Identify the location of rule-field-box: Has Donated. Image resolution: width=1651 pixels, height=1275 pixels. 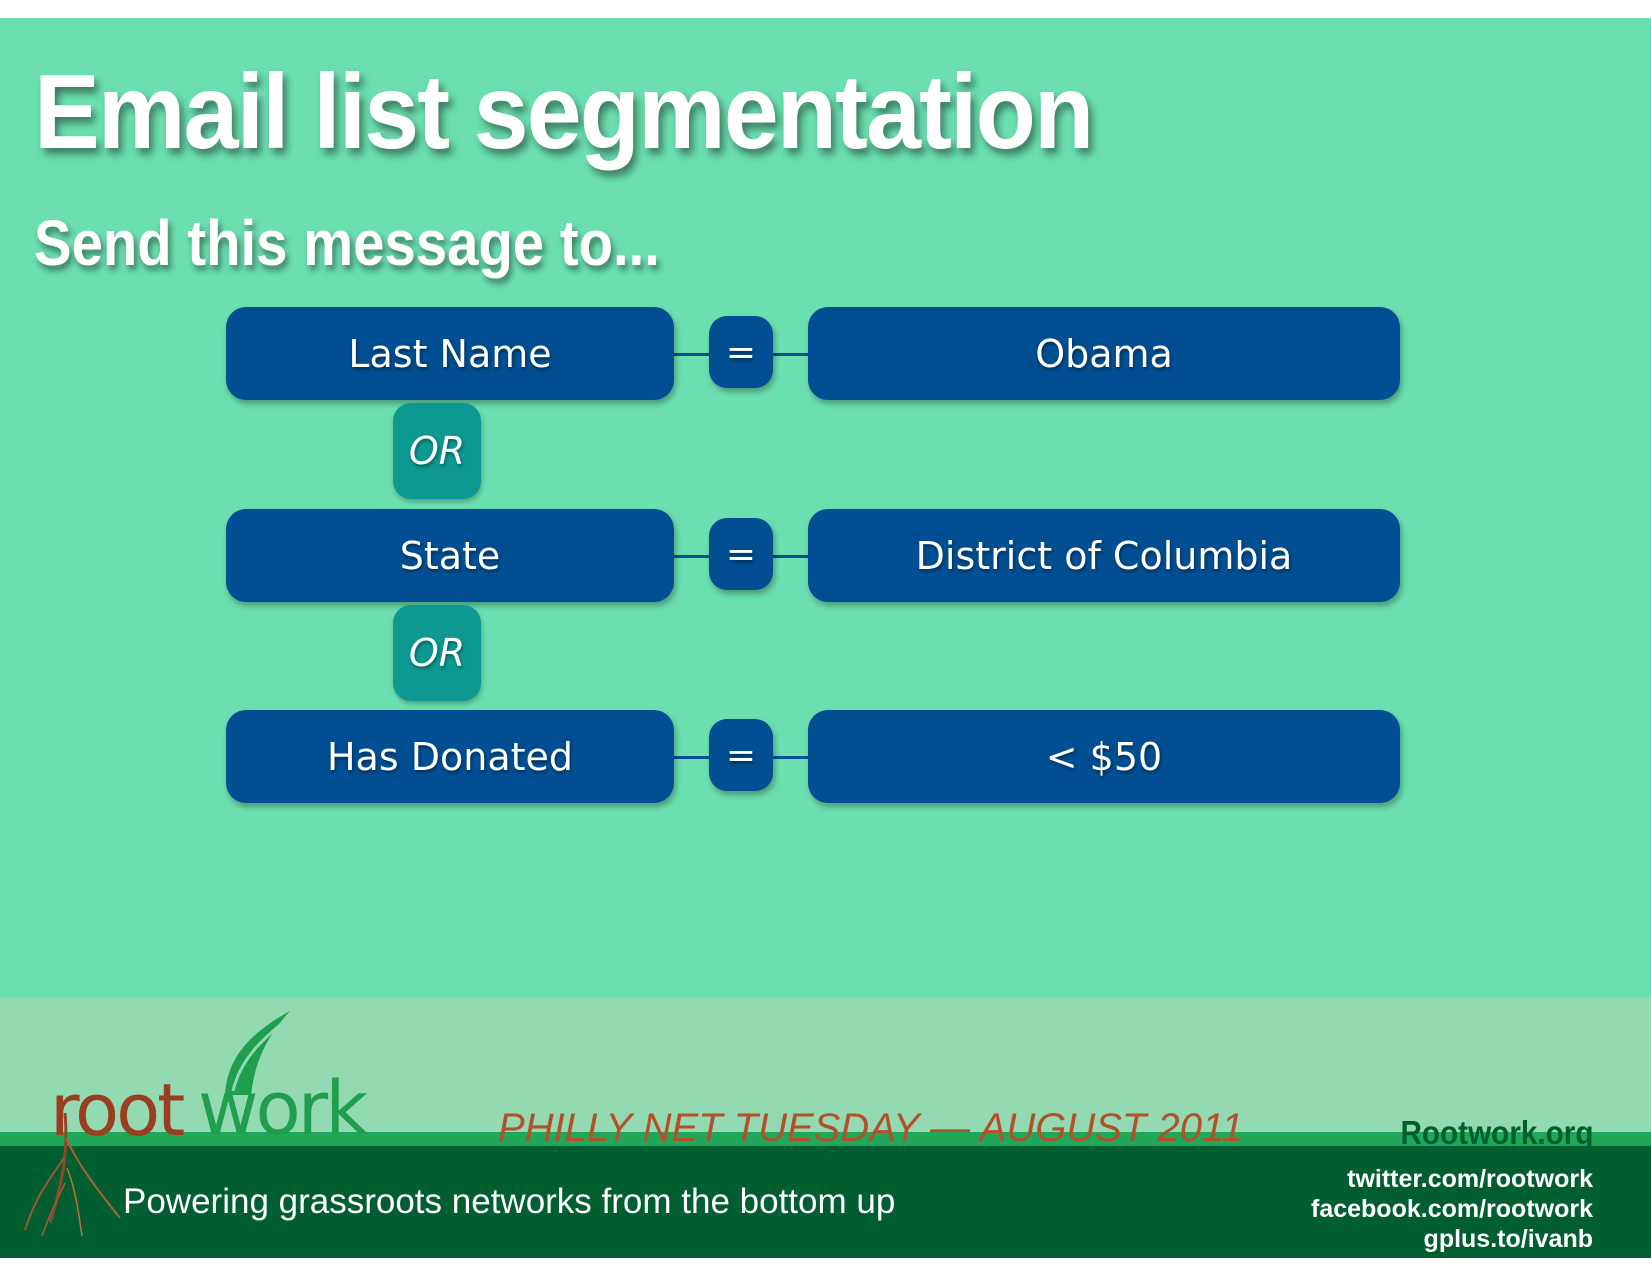
(450, 756).